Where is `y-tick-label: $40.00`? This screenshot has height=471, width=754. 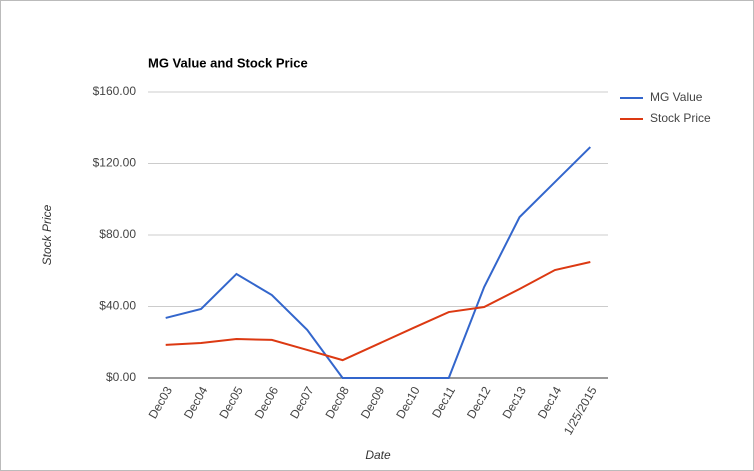
y-tick-label: $40.00 is located at coordinates (117, 306).